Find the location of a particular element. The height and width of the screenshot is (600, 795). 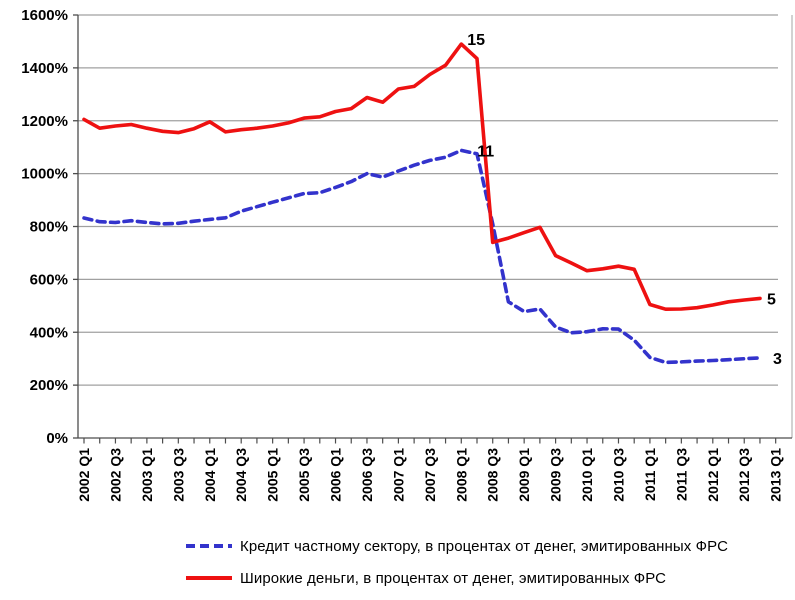

annotation-end-label: 5 is located at coordinates (771, 299).